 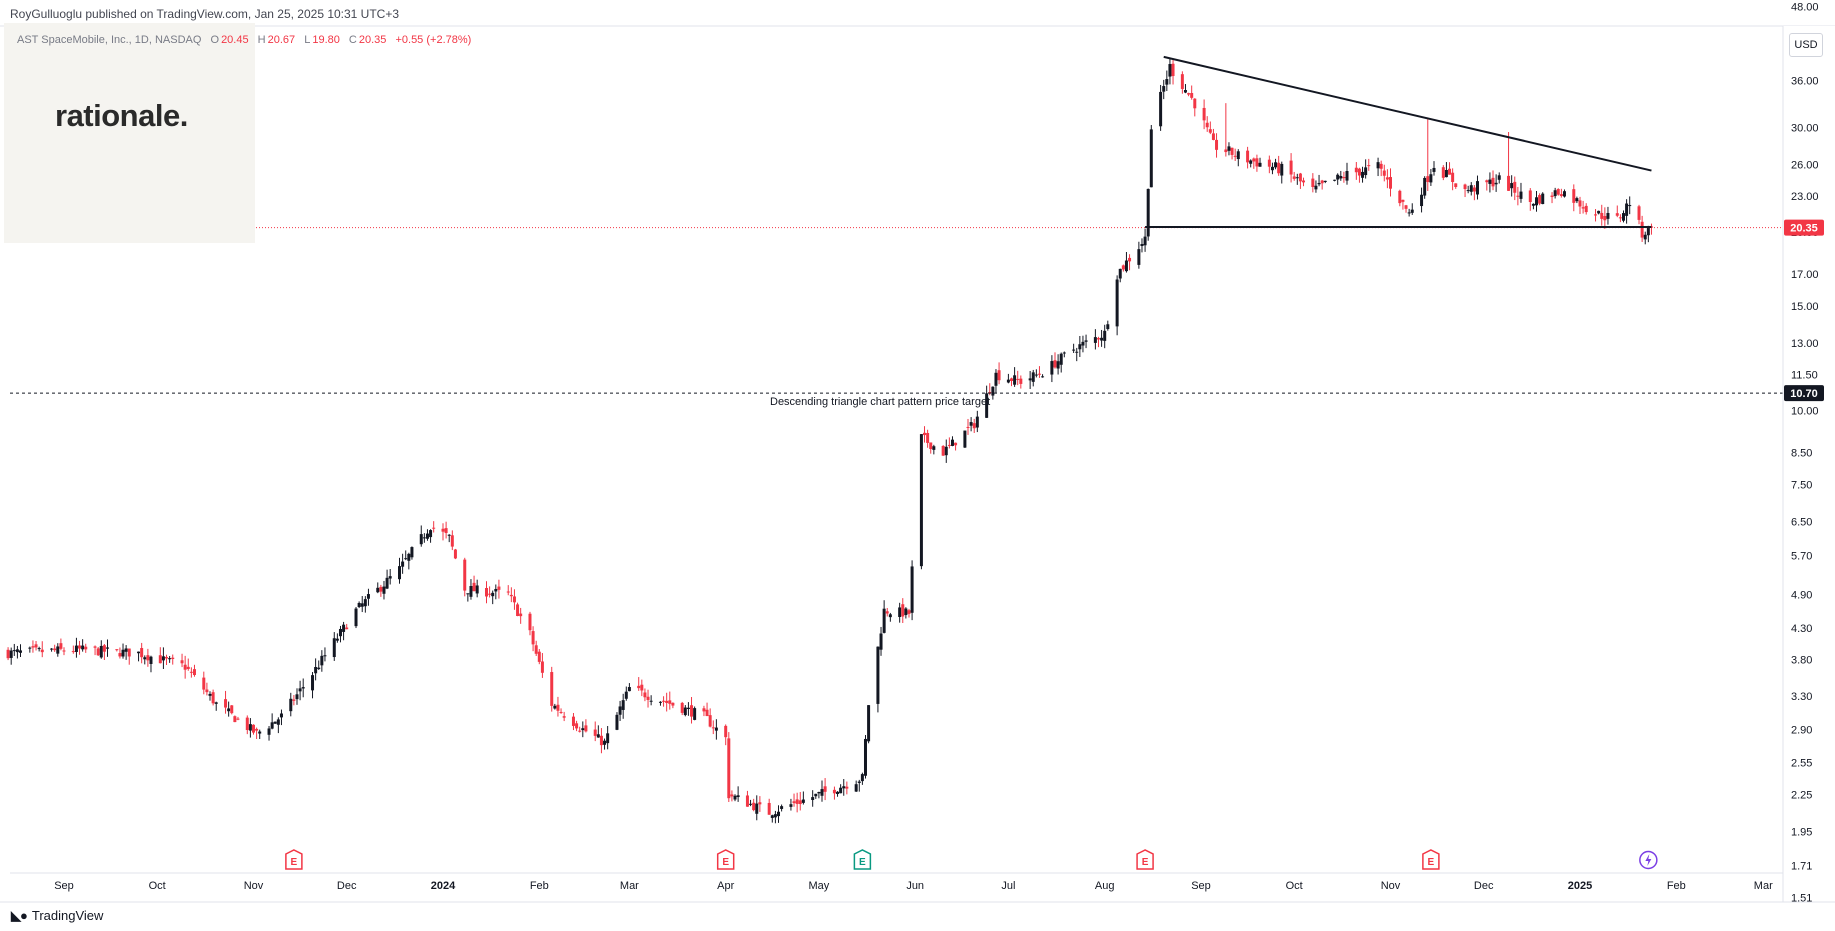 What do you see at coordinates (352, 40) in the screenshot?
I see `close-label: C` at bounding box center [352, 40].